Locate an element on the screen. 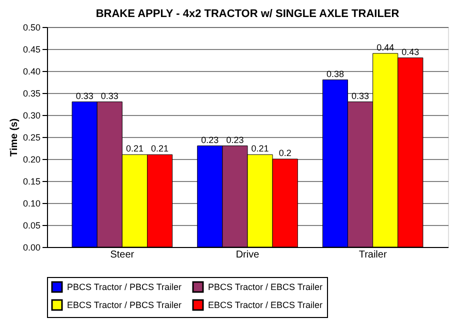 The width and height of the screenshot is (456, 326). data-label: 0.2 is located at coordinates (285, 153).